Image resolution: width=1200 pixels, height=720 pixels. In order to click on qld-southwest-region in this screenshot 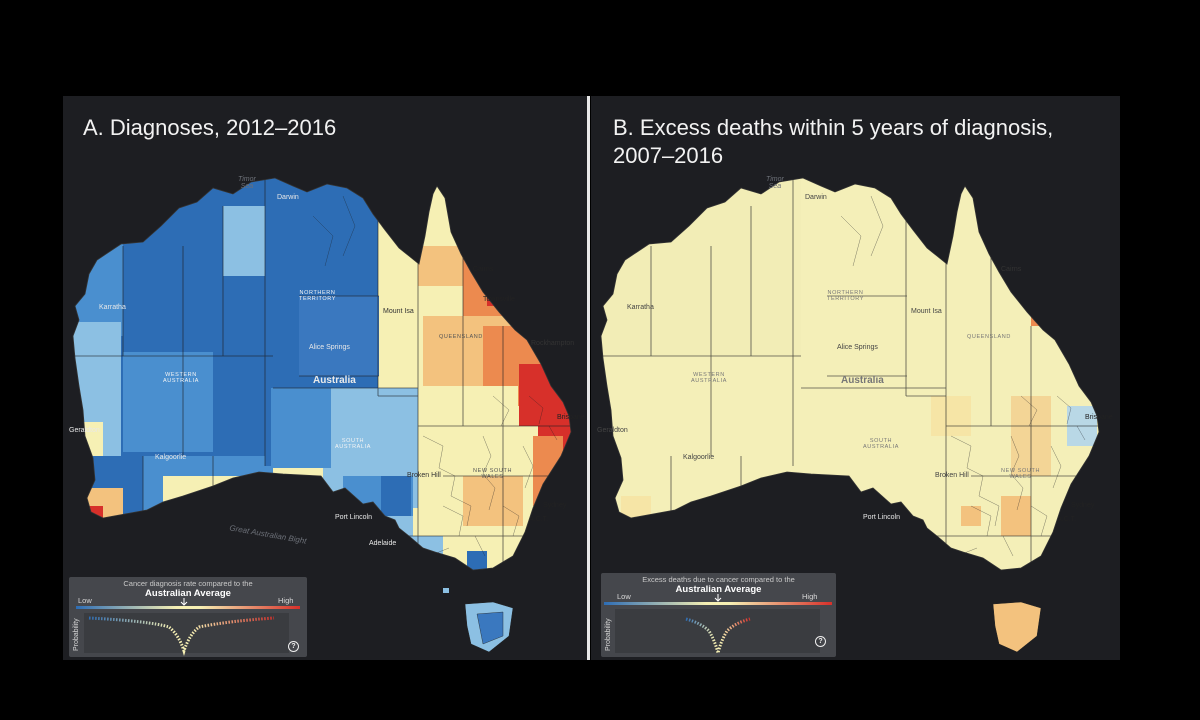, I will do `click(468, 406)`.